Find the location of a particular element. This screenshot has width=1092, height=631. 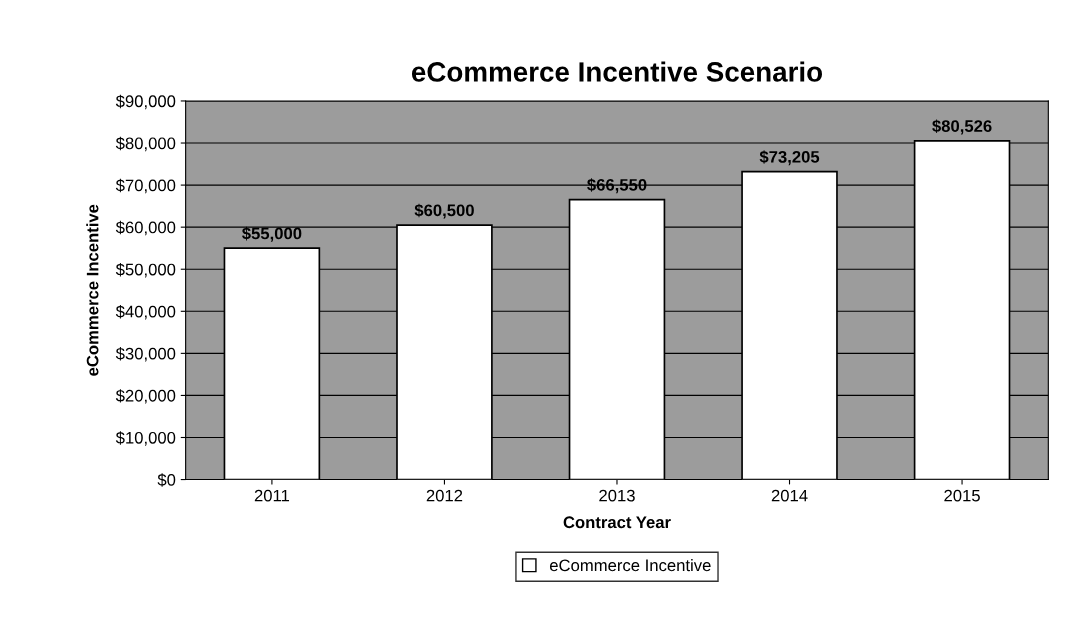

y-tick-label: $0 is located at coordinates (166, 480).